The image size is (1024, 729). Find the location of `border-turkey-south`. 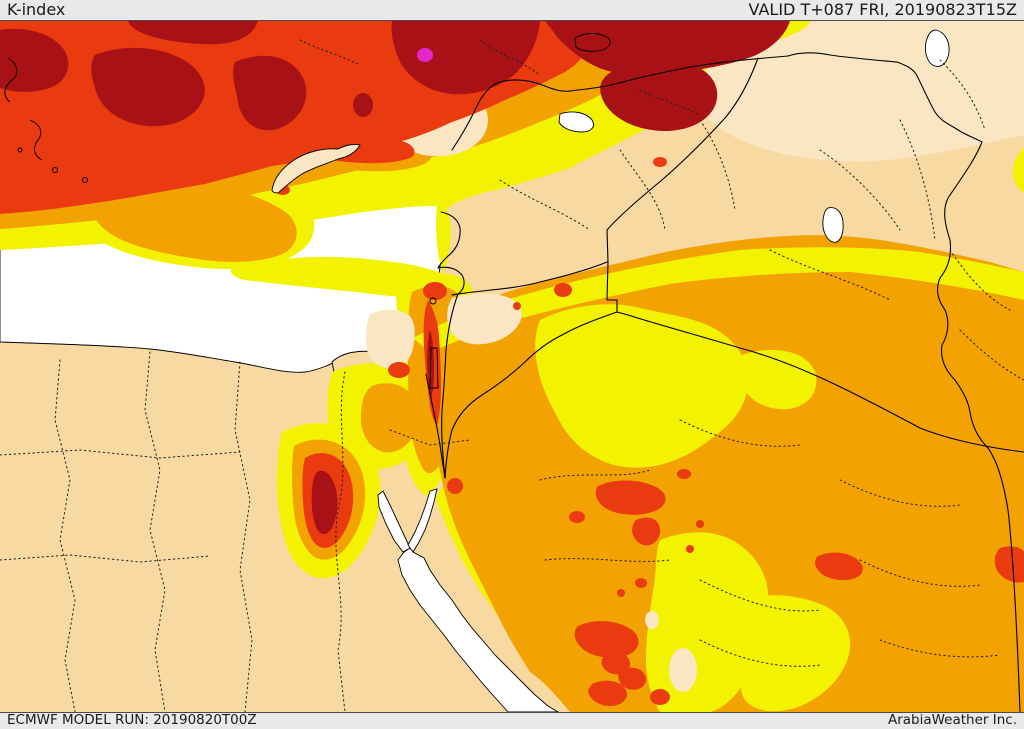

border-turkey-south is located at coordinates (620, 103).